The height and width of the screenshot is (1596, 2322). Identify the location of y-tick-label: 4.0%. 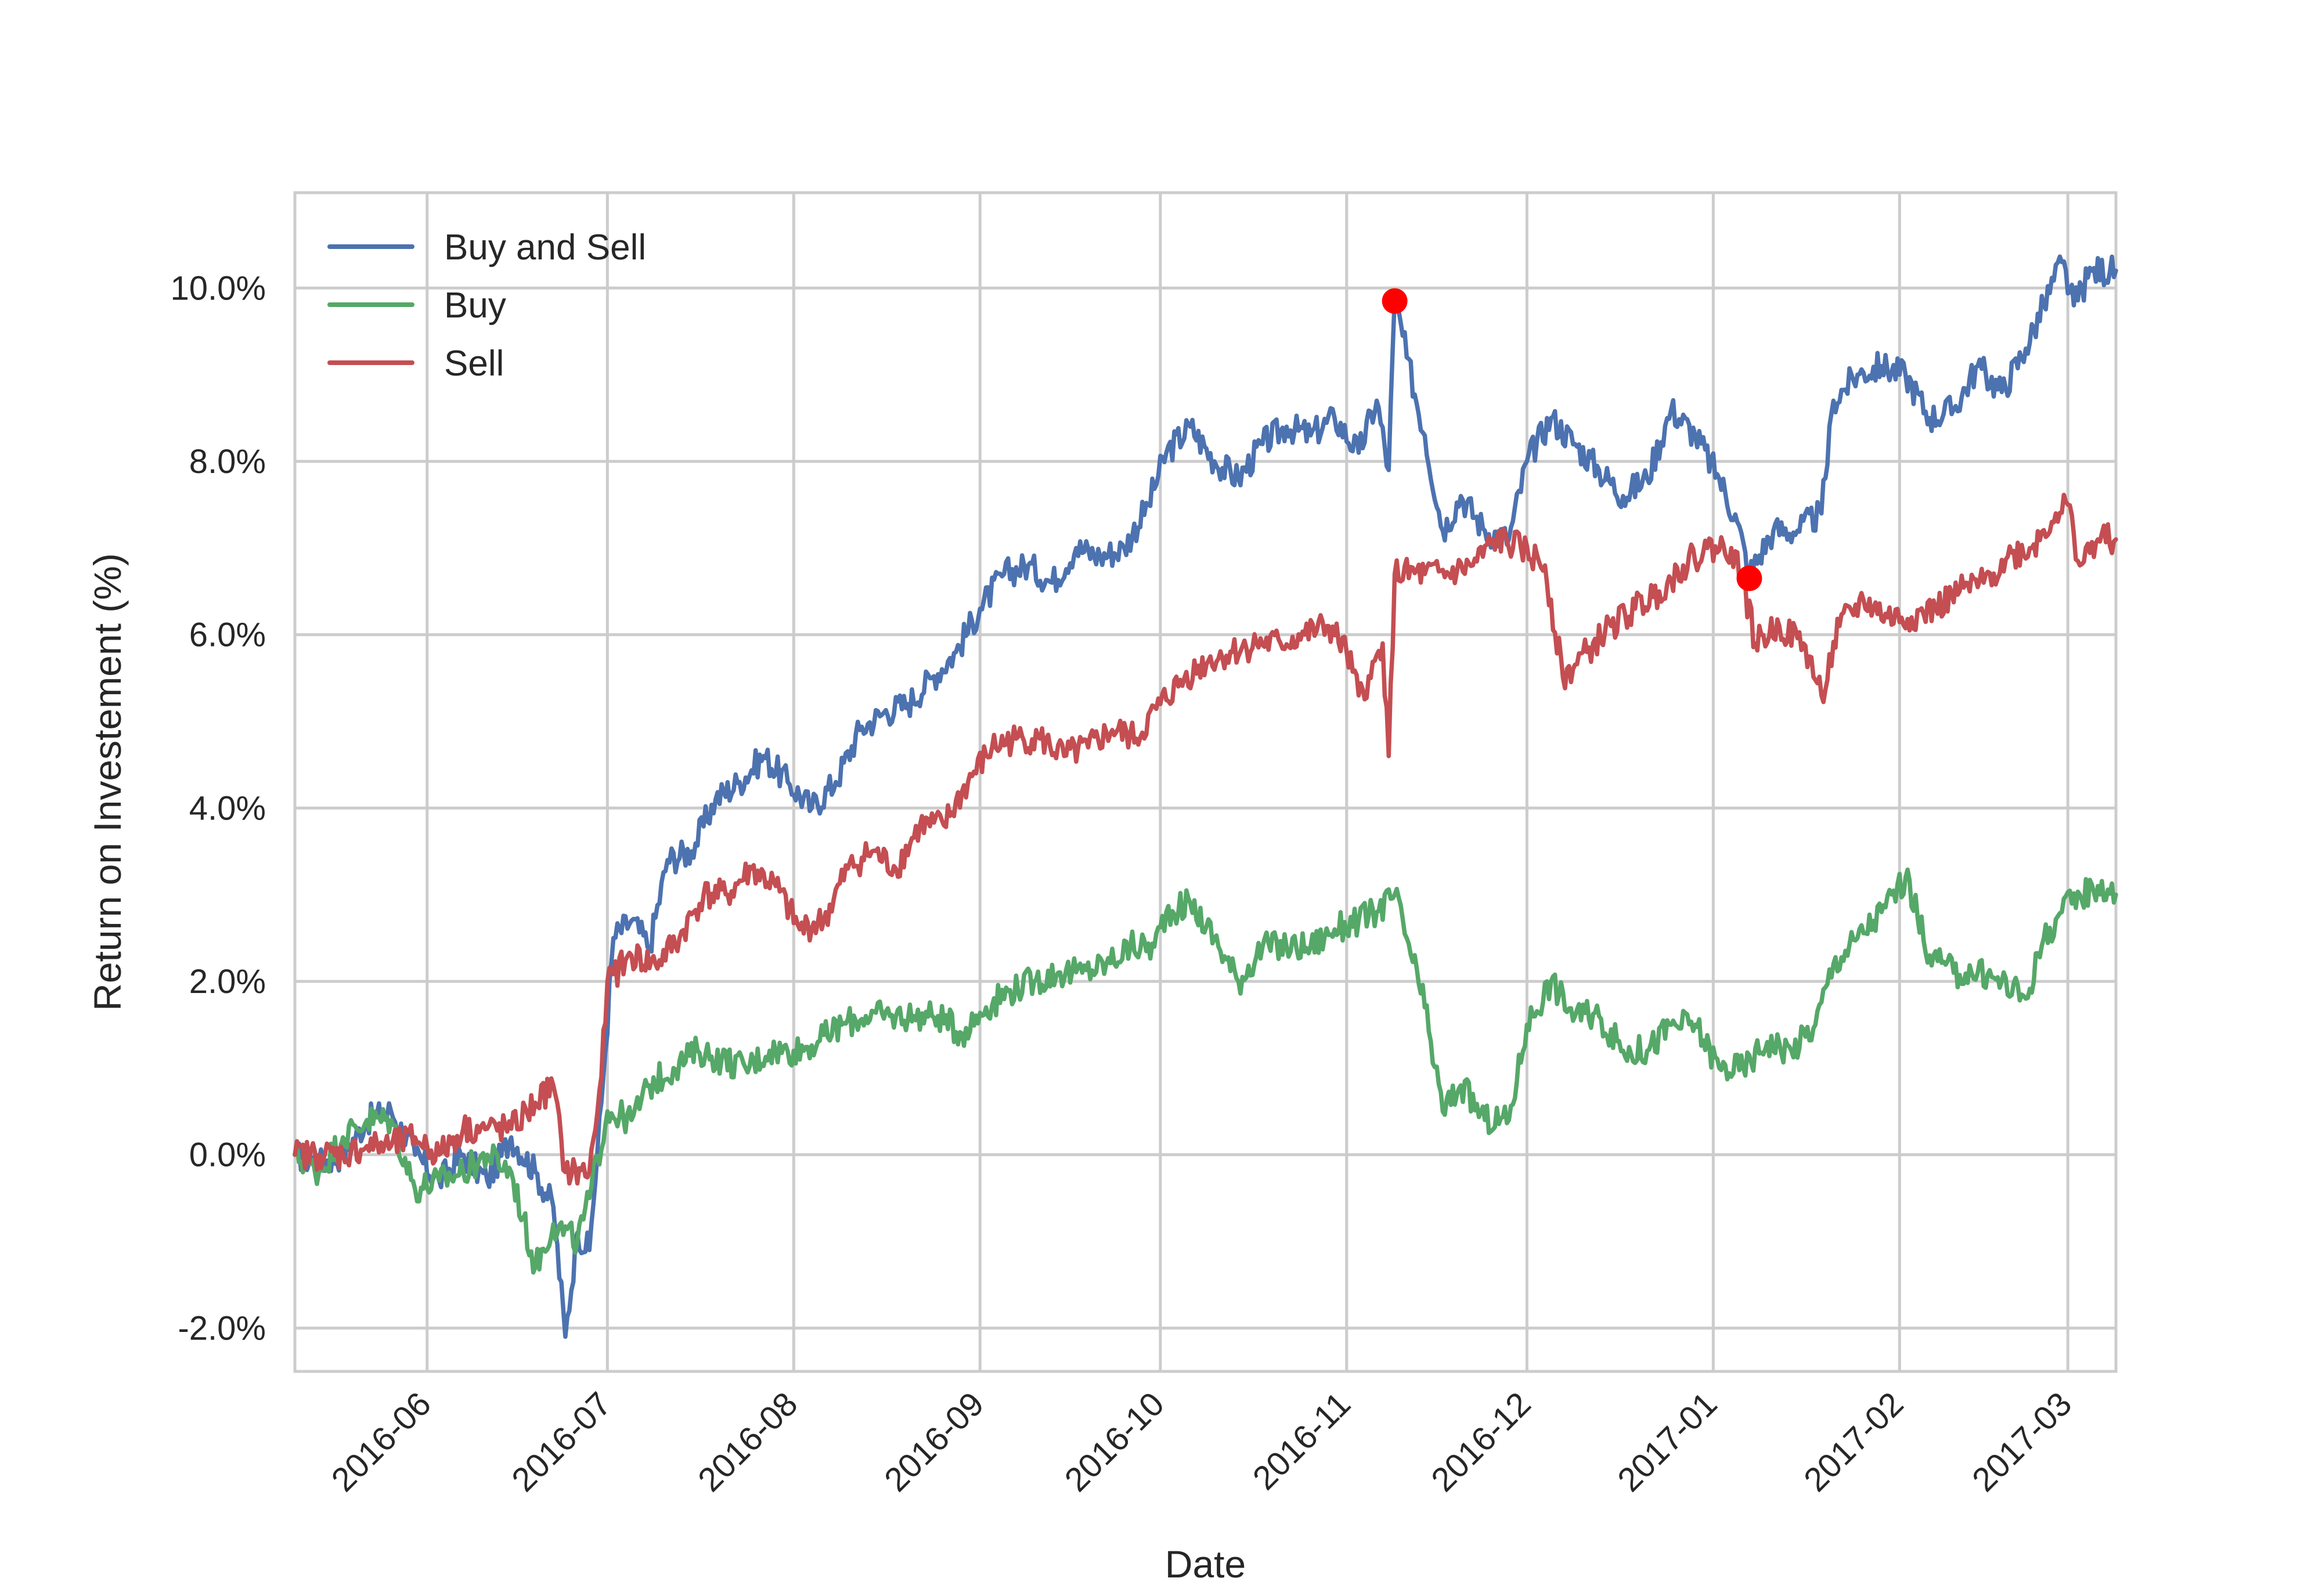
(228, 808).